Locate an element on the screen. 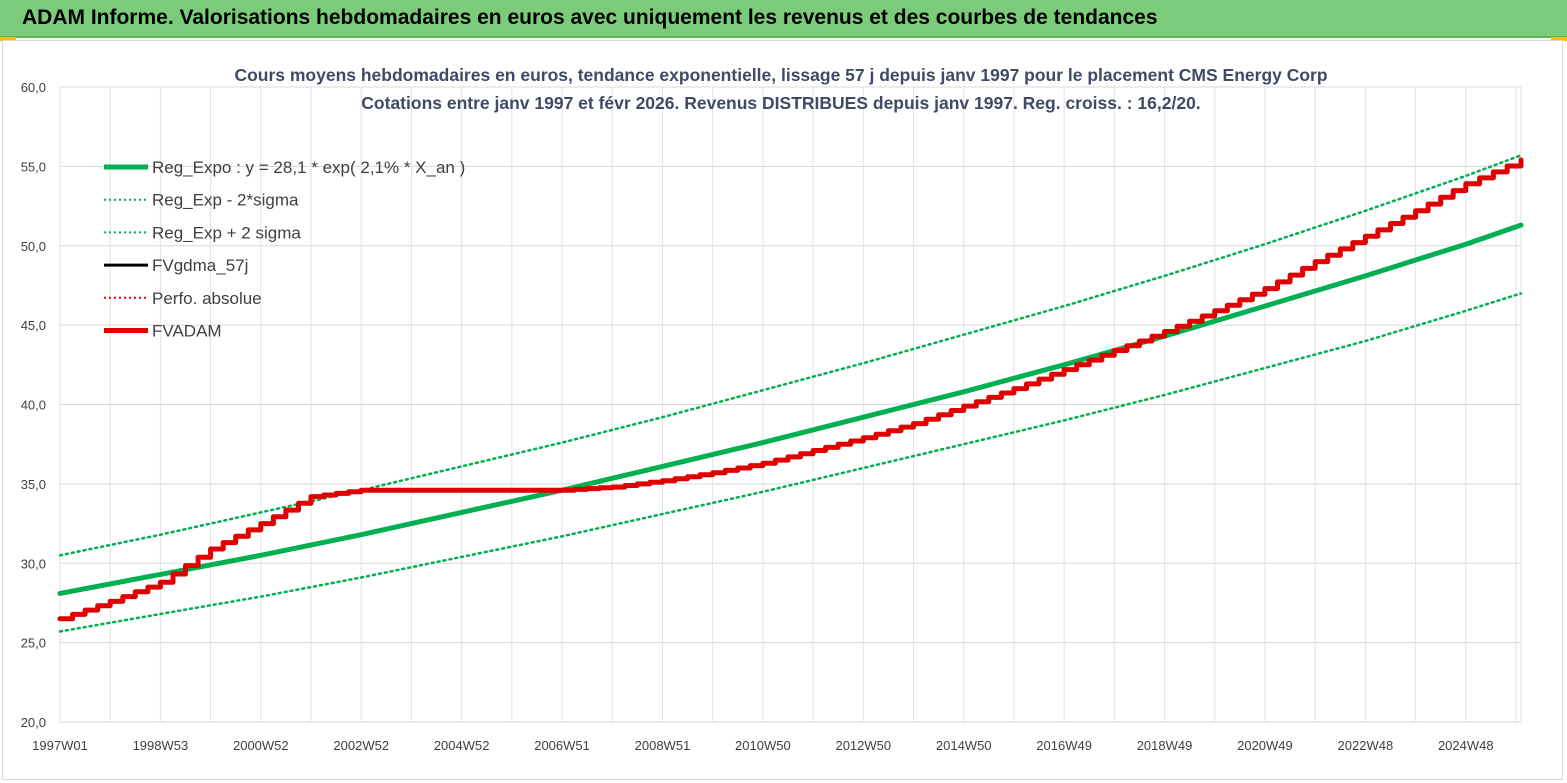  x-tick-label: 2010W50 is located at coordinates (763, 745).